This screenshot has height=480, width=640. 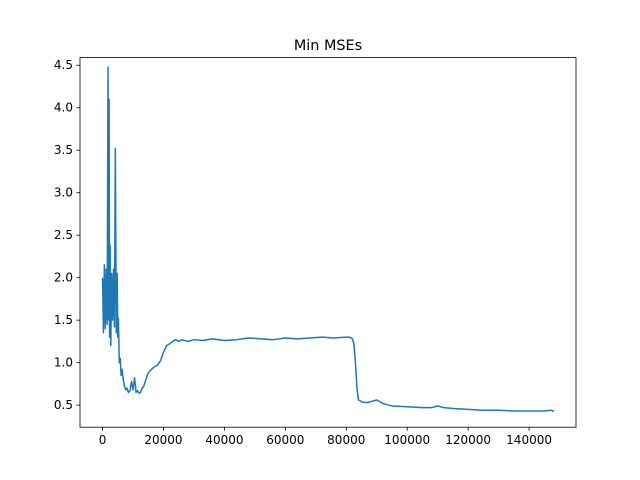 What do you see at coordinates (63, 278) in the screenshot?
I see `y-tick-label: 2.0` at bounding box center [63, 278].